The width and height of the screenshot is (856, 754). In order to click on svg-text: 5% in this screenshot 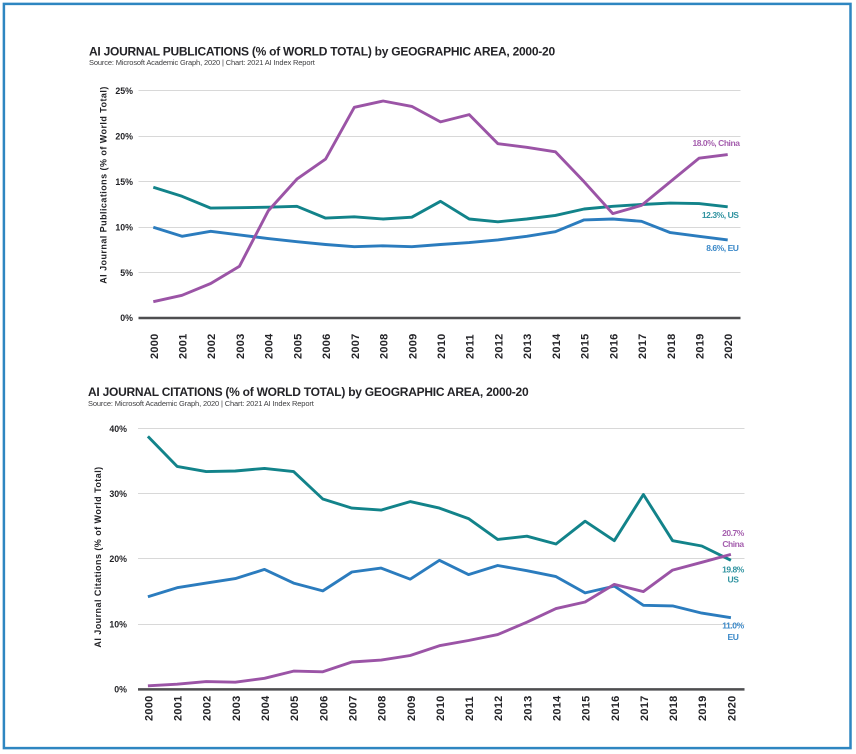, I will do `click(126, 273)`.